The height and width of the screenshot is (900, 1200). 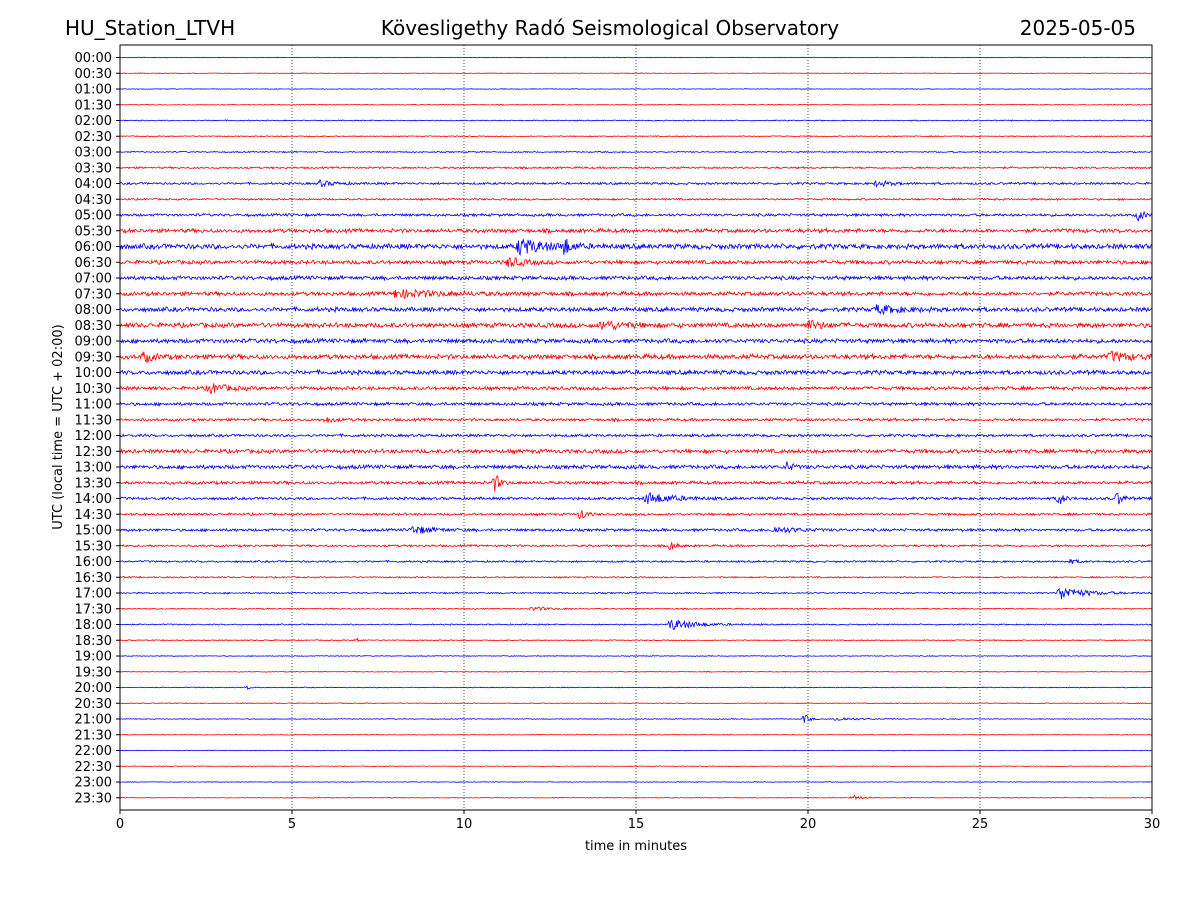 I want to click on y-tick-label: 08:00, so click(x=93, y=310).